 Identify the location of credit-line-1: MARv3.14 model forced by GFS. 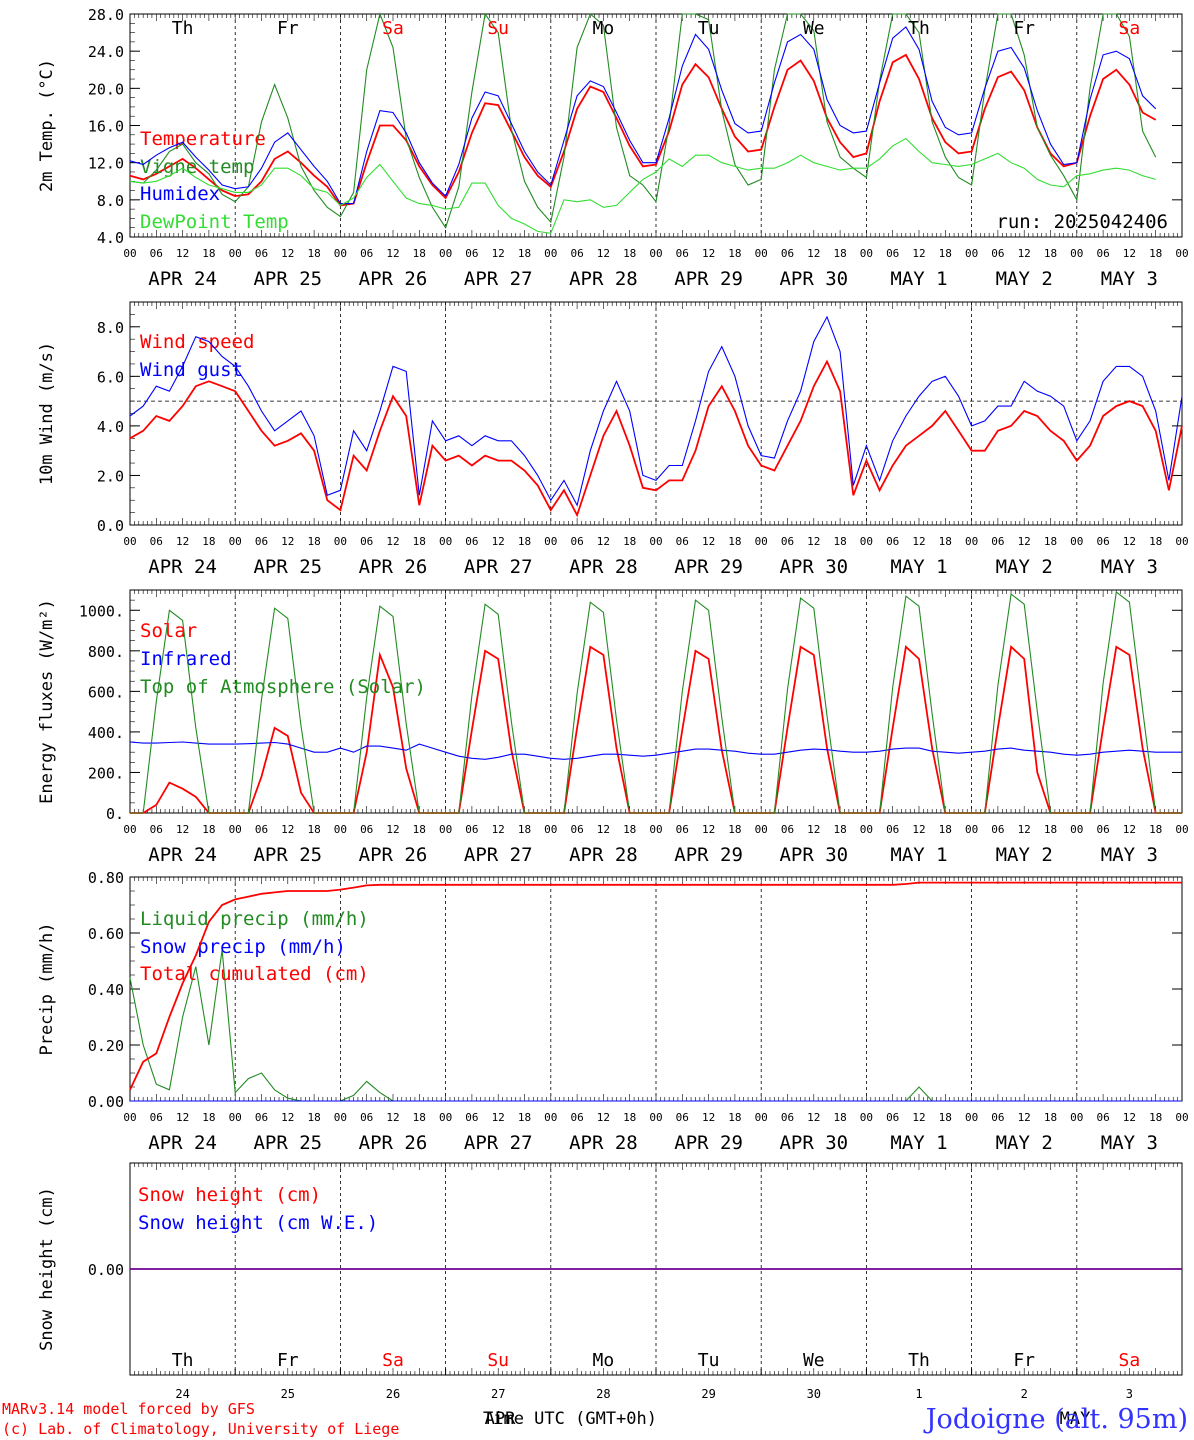
(128, 1409).